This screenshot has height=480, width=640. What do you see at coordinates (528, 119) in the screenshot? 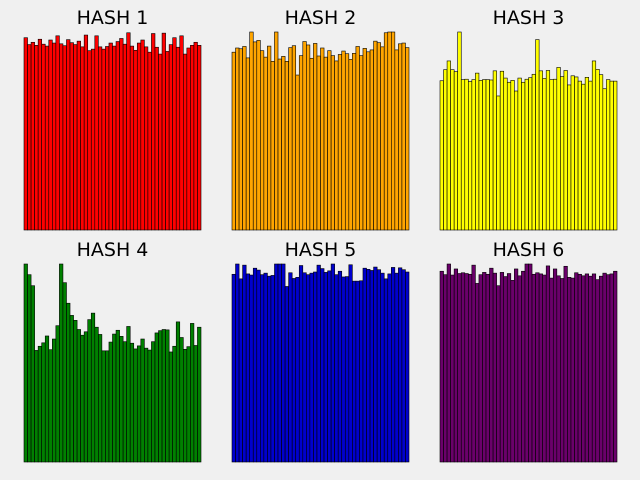
I see `chart-panel-3: HASH 3` at bounding box center [528, 119].